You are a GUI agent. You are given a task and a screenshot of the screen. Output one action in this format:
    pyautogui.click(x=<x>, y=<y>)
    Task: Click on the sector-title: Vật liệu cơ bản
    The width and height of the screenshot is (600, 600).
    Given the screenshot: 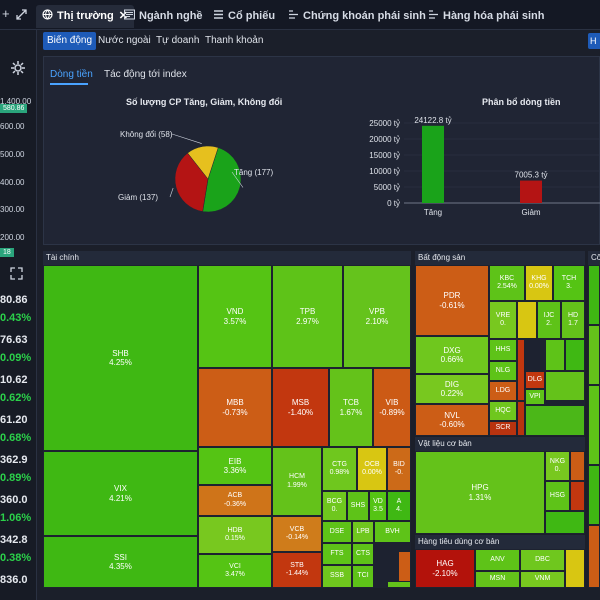 What is the action you would take?
    pyautogui.click(x=500, y=444)
    